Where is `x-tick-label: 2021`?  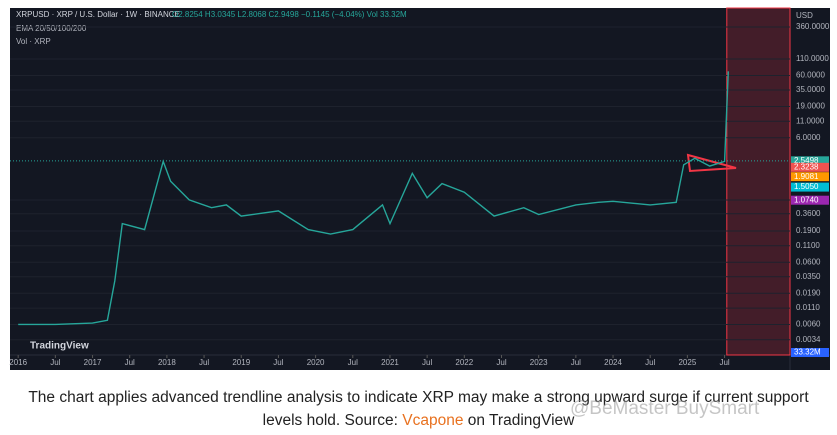 x-tick-label: 2021 is located at coordinates (390, 362).